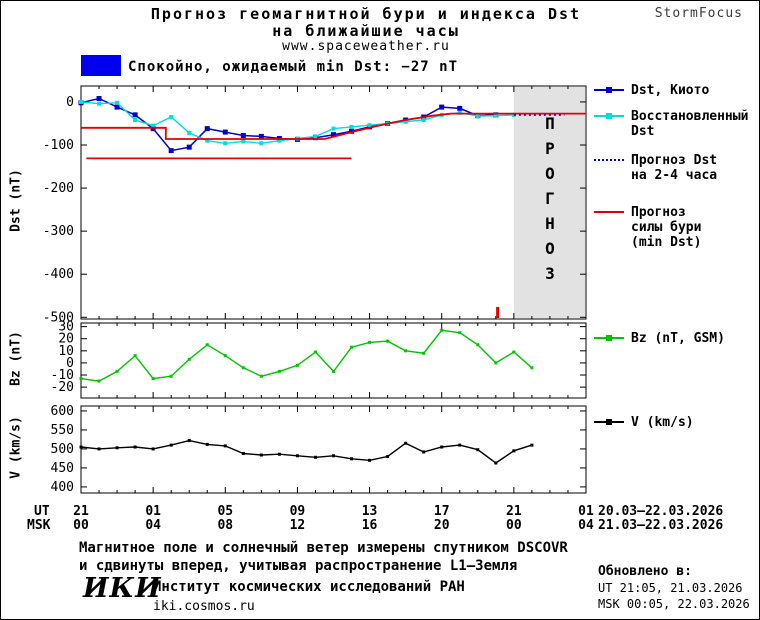 The width and height of the screenshot is (760, 620). Describe the element at coordinates (293, 67) in the screenshot. I see `status-text: Спокойно, ожидаемый min Dst: −27 nT` at that location.